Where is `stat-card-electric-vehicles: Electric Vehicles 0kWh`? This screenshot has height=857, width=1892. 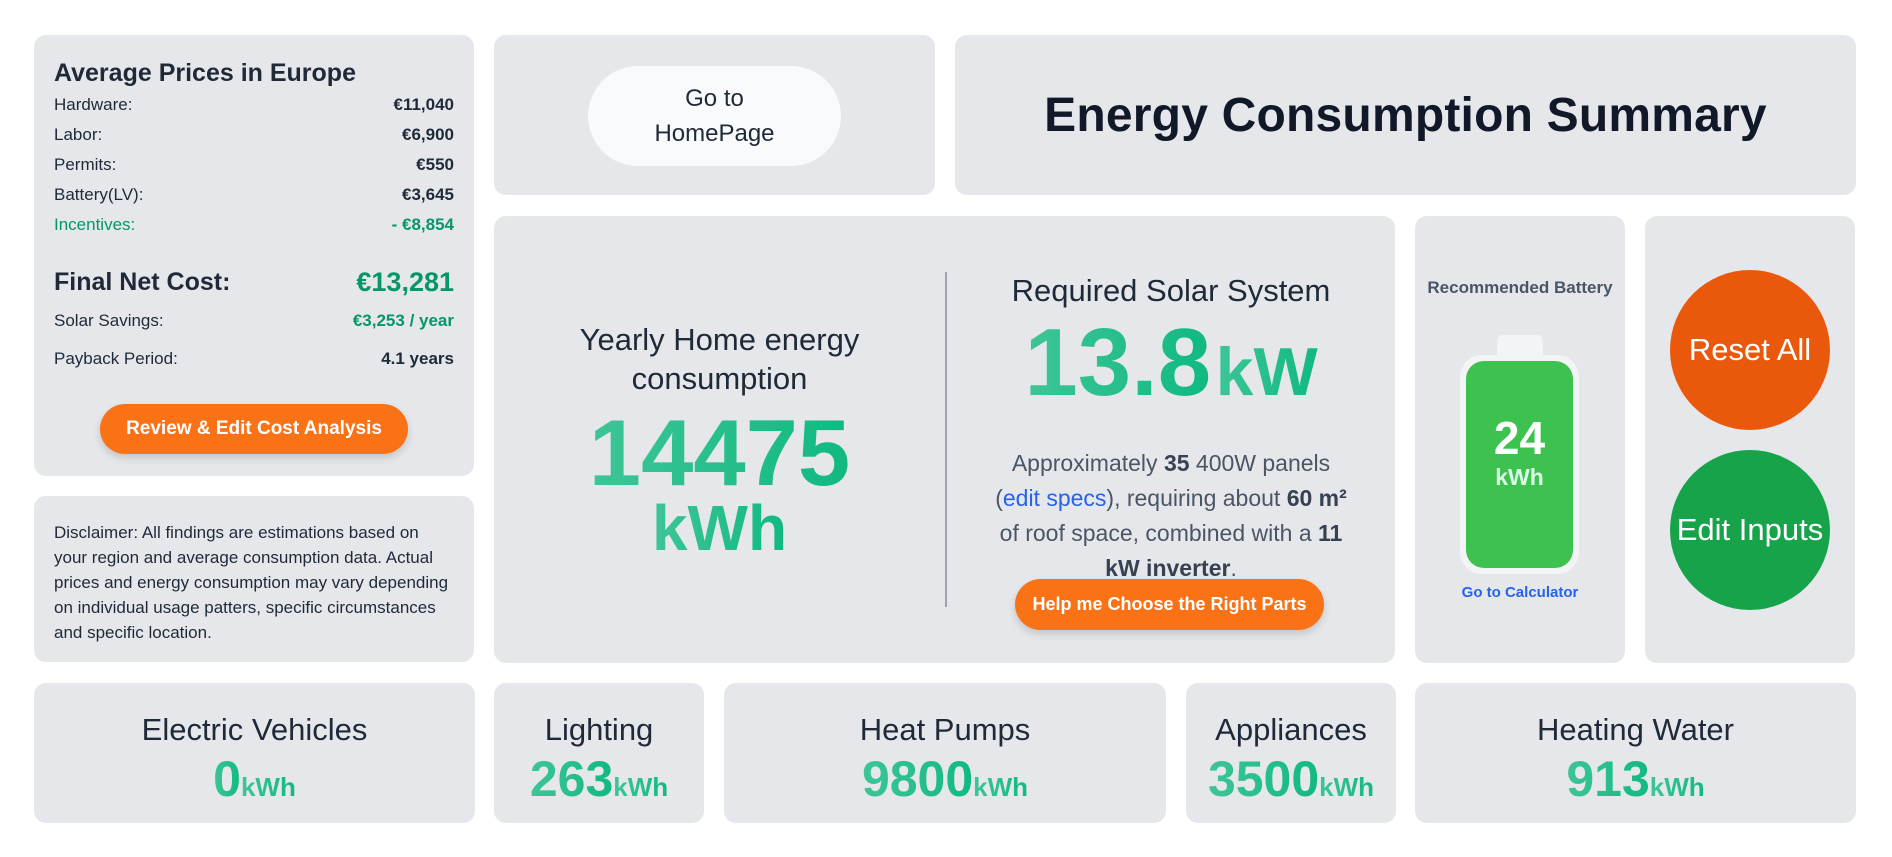 stat-card-electric-vehicles: Electric Vehicles 0kWh is located at coordinates (254, 753).